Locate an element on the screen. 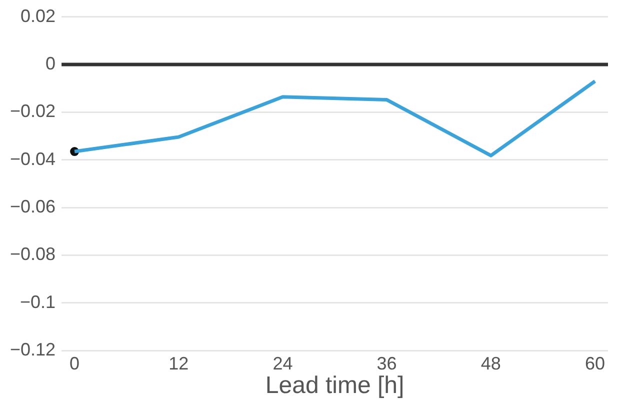 The image size is (620, 405). x-tick-label: 0 is located at coordinates (75, 363).